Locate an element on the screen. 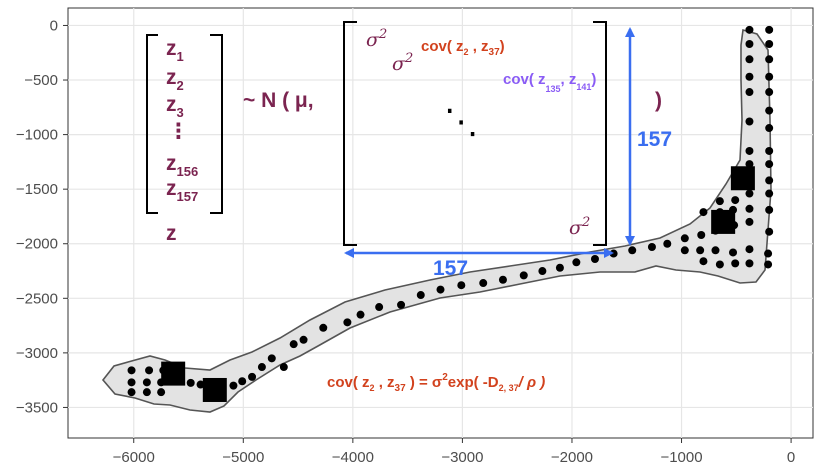 This screenshot has width=815, height=473. y-tick-label: −3000 is located at coordinates (37, 353).